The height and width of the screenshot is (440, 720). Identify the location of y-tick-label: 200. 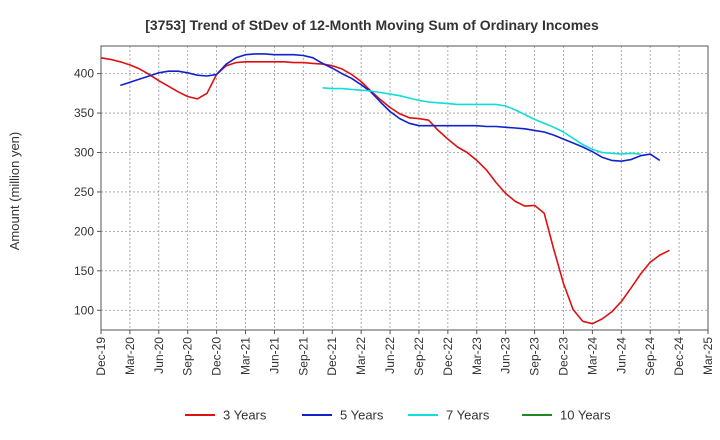
(84, 231).